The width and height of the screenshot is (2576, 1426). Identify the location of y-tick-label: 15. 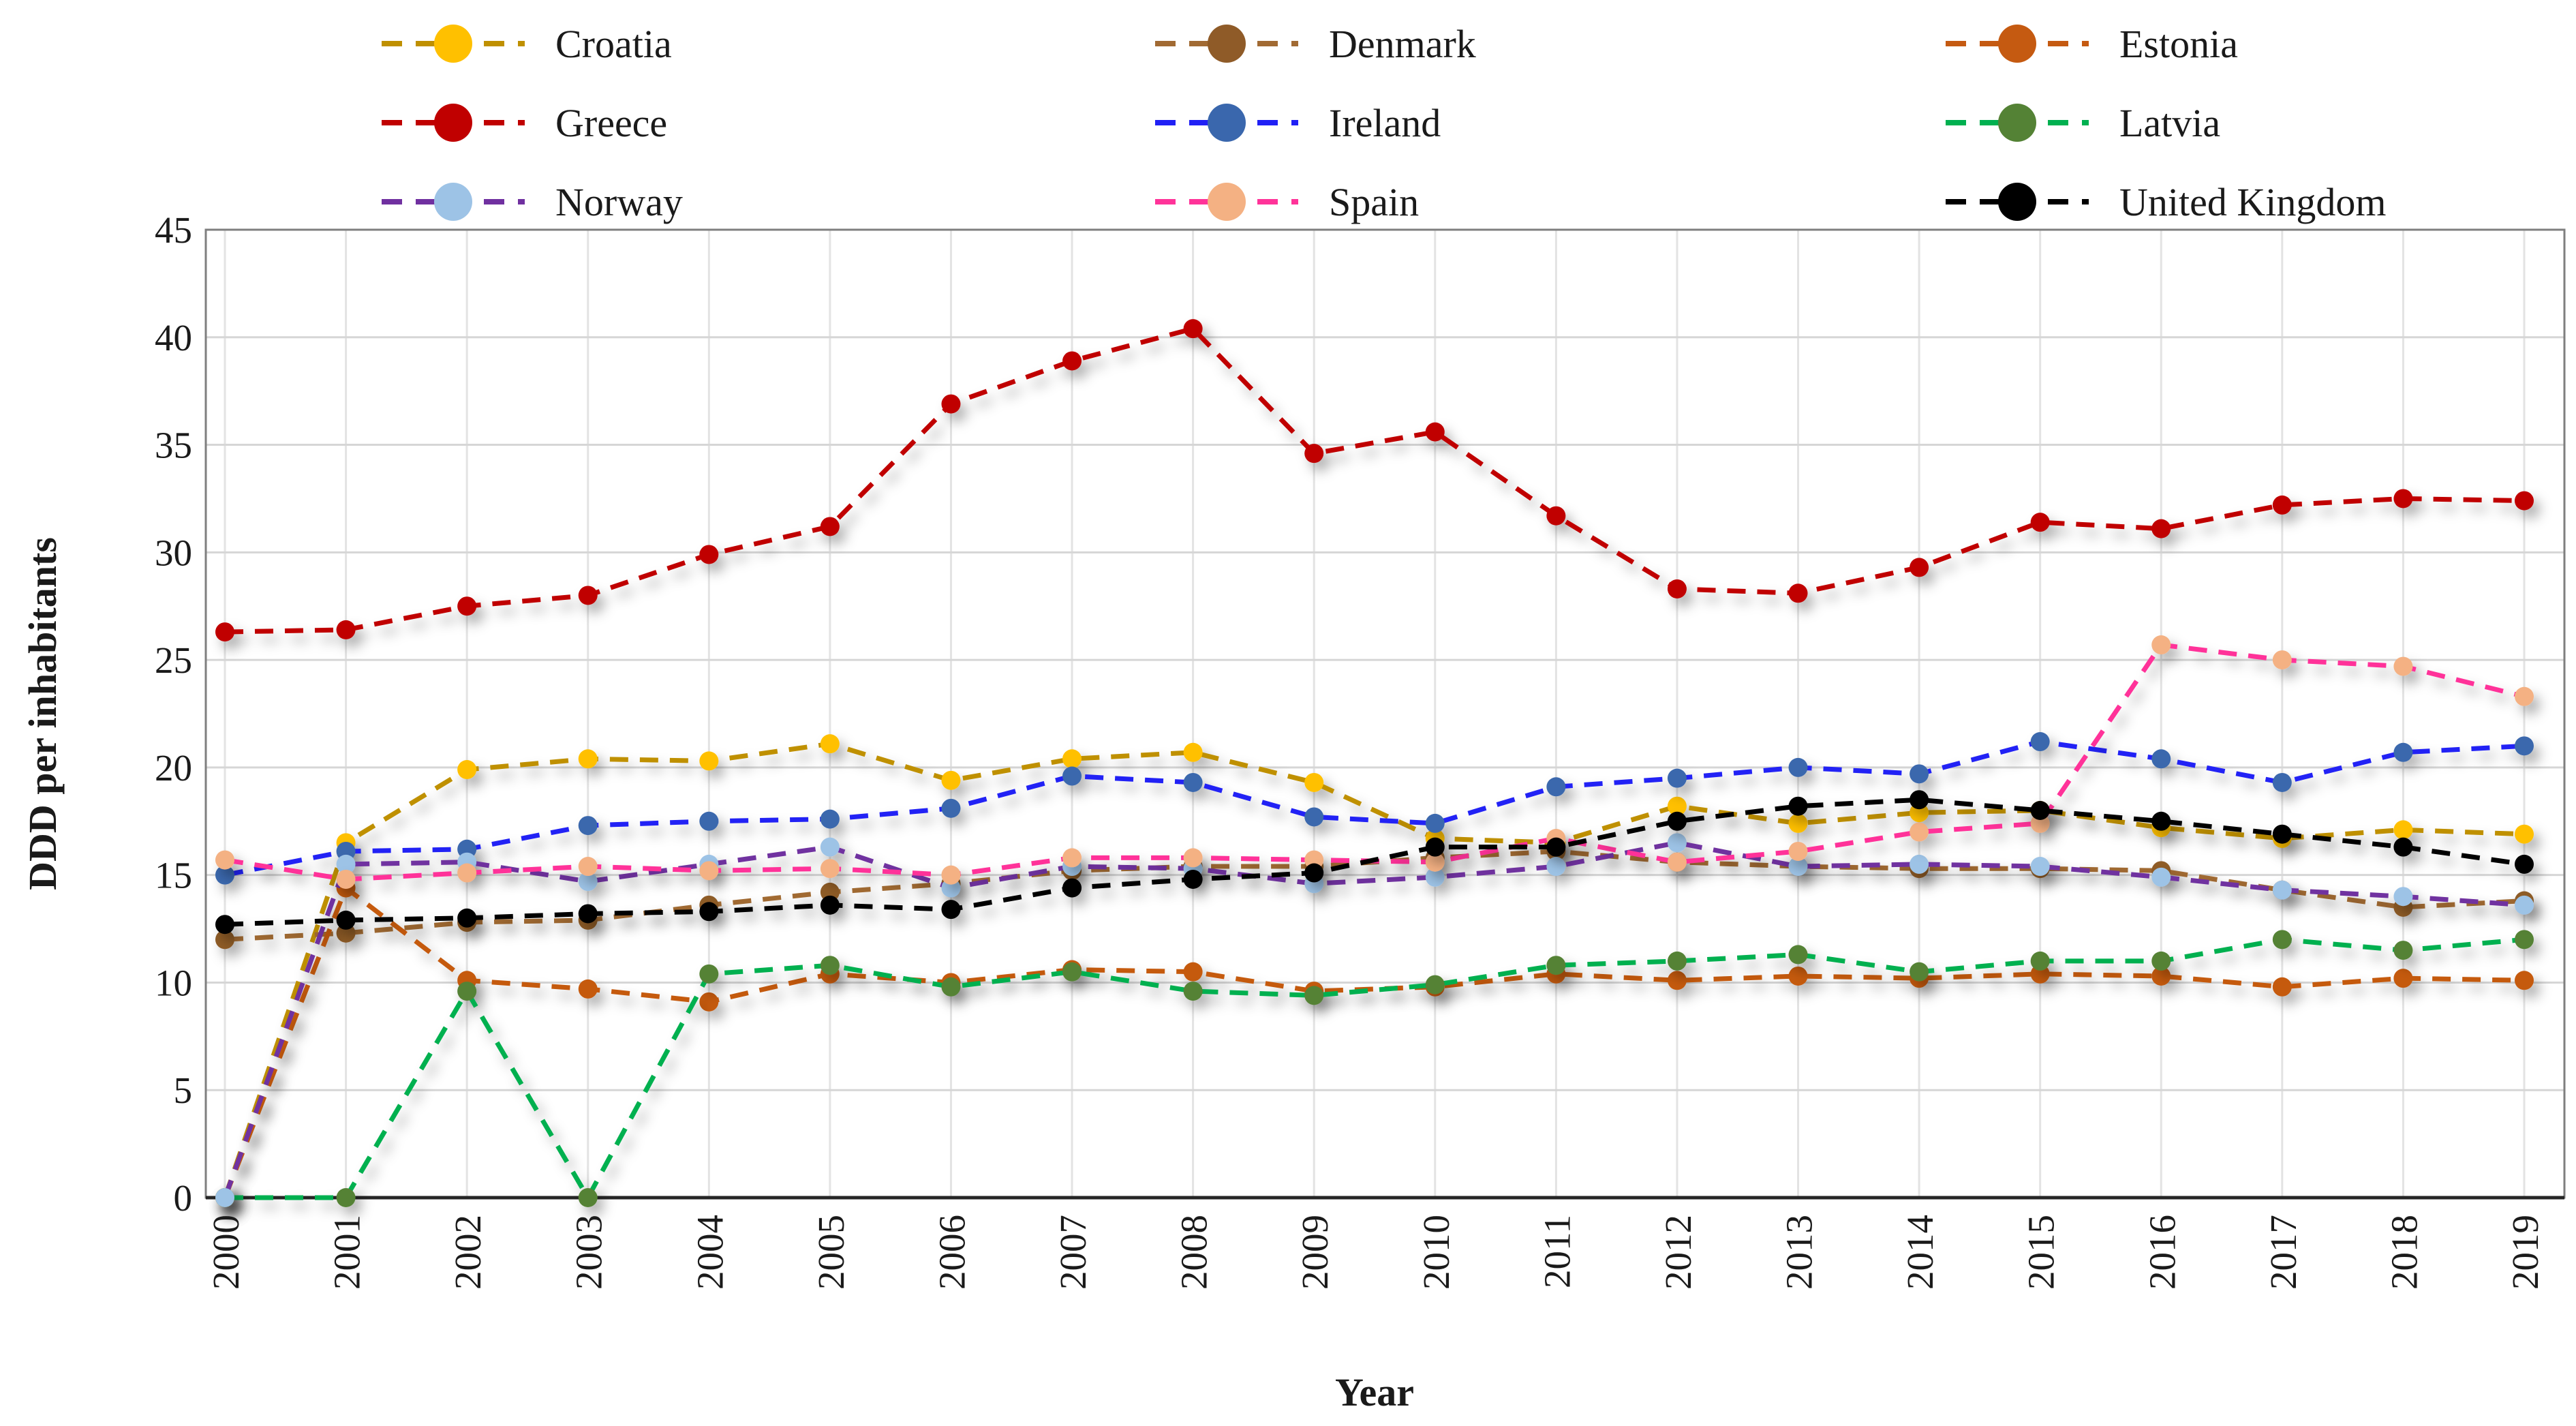
(173, 876).